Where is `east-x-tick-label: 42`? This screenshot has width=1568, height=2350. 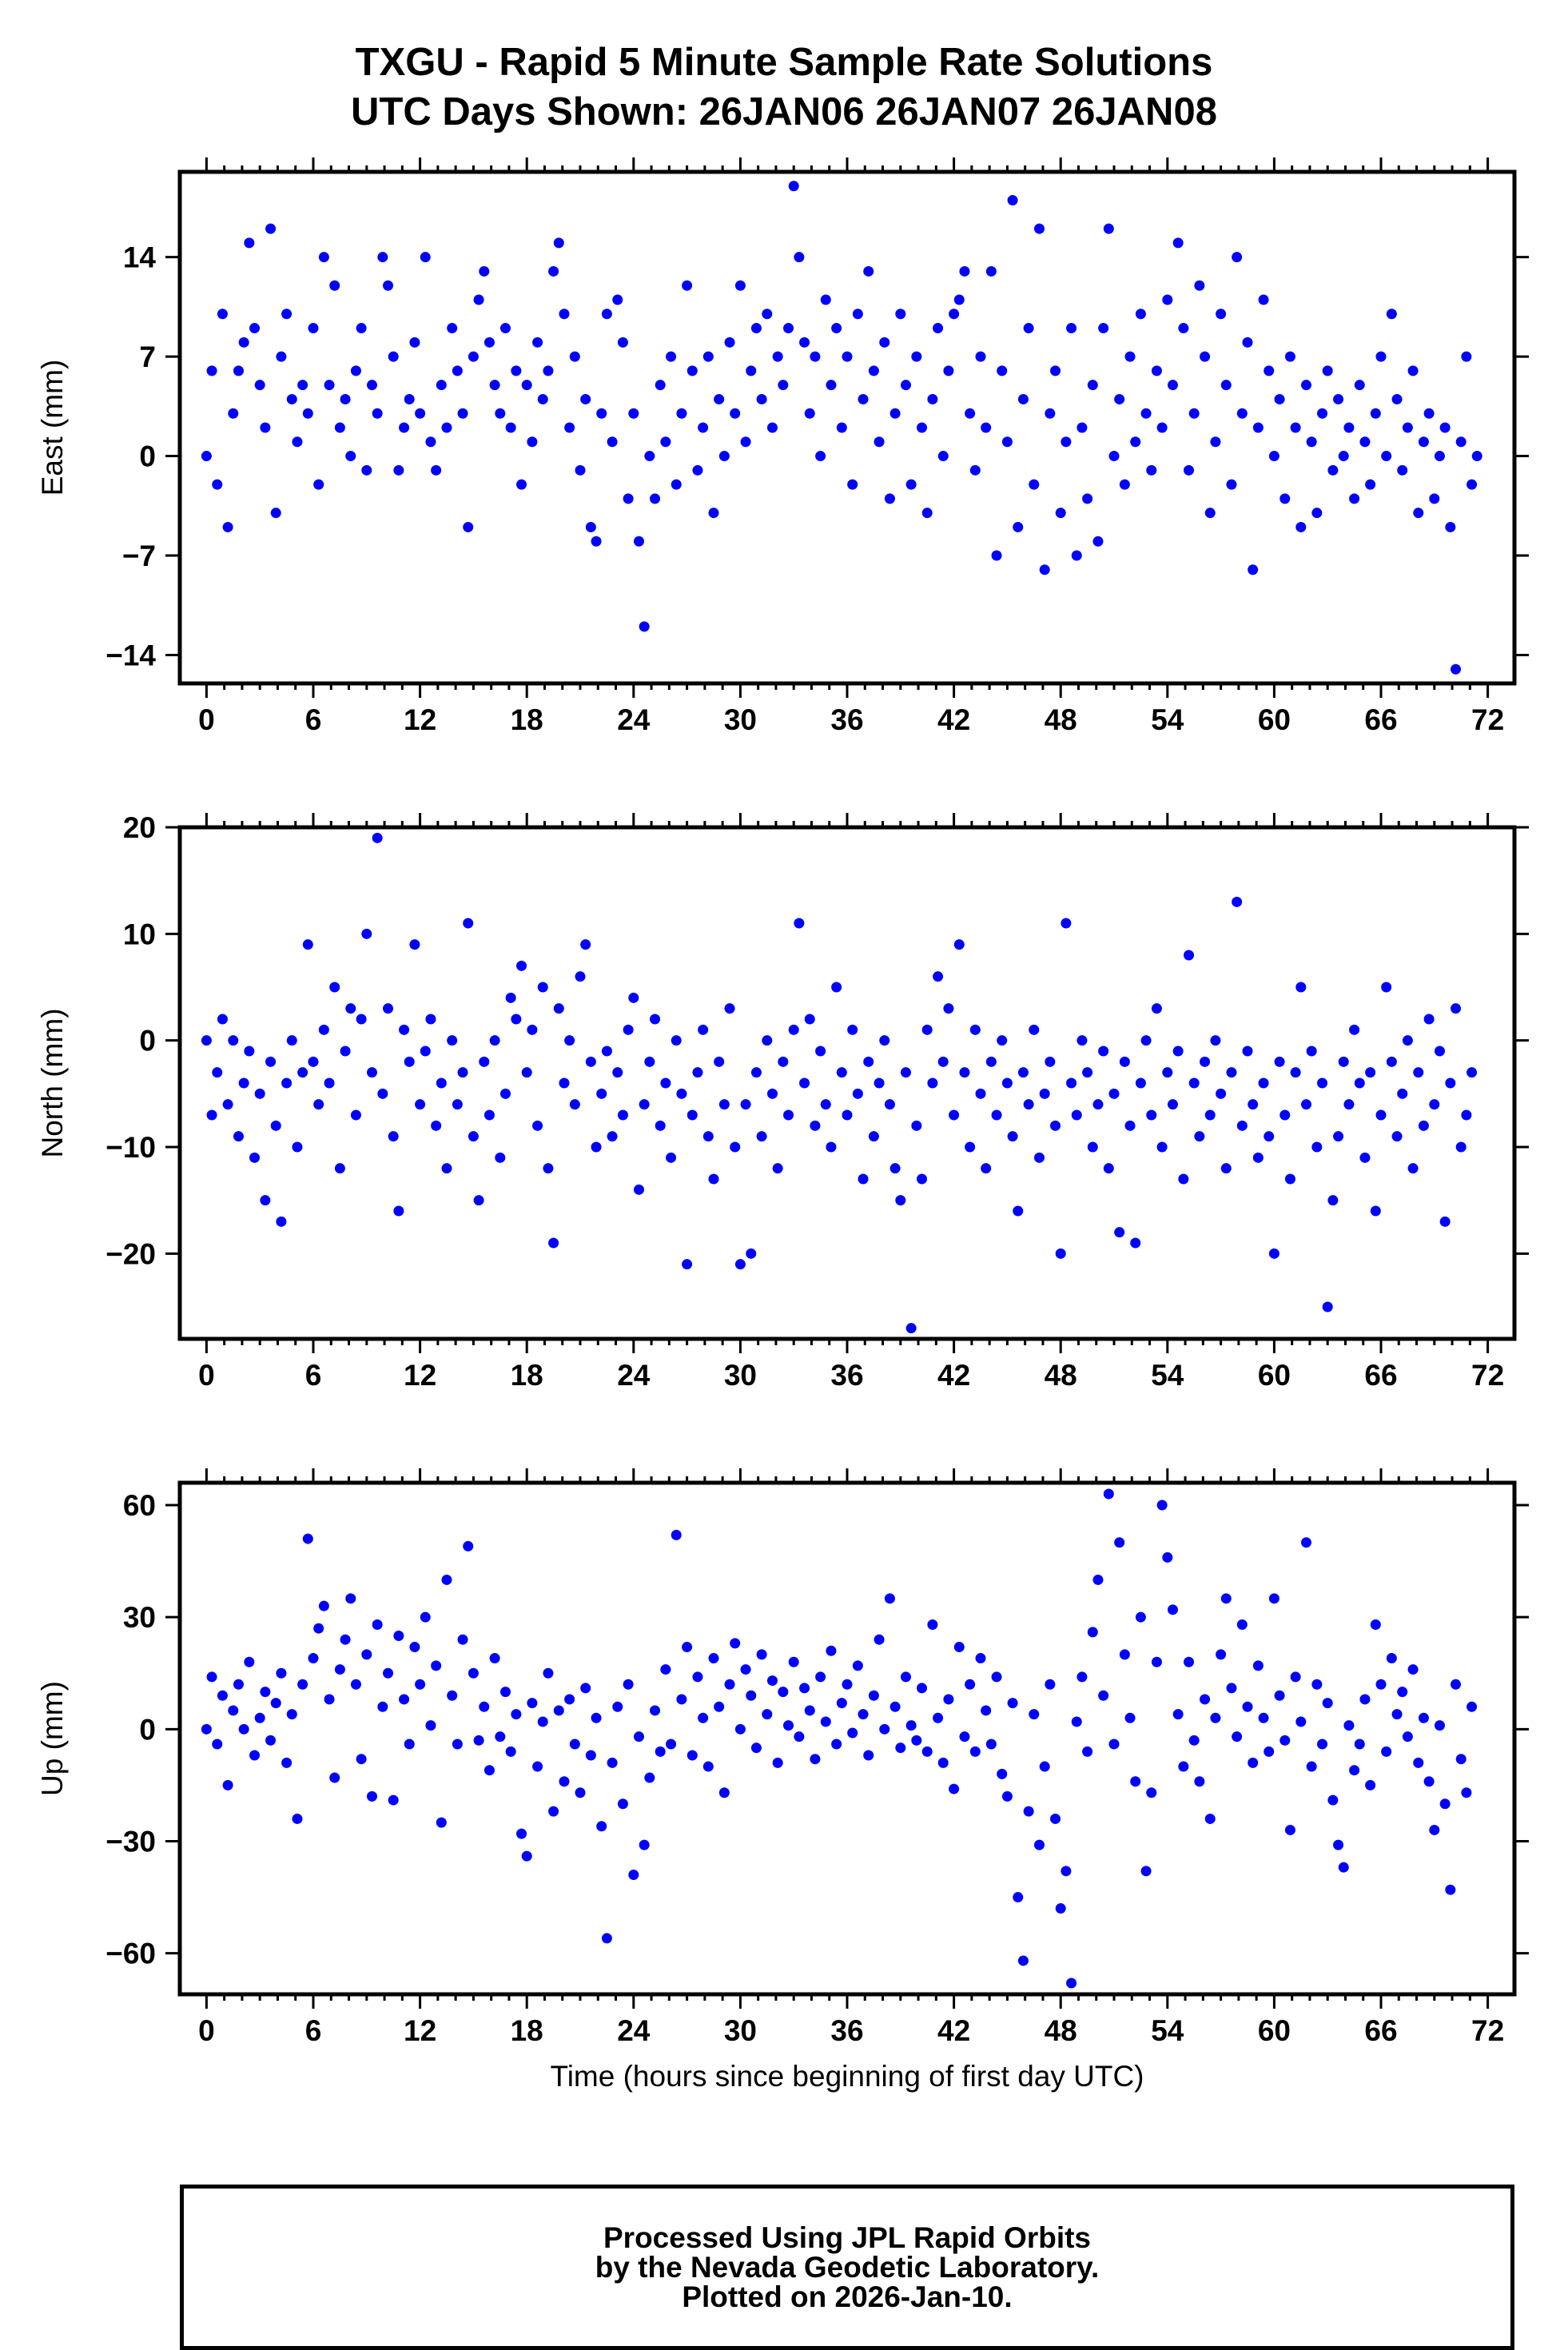 east-x-tick-label: 42 is located at coordinates (953, 719).